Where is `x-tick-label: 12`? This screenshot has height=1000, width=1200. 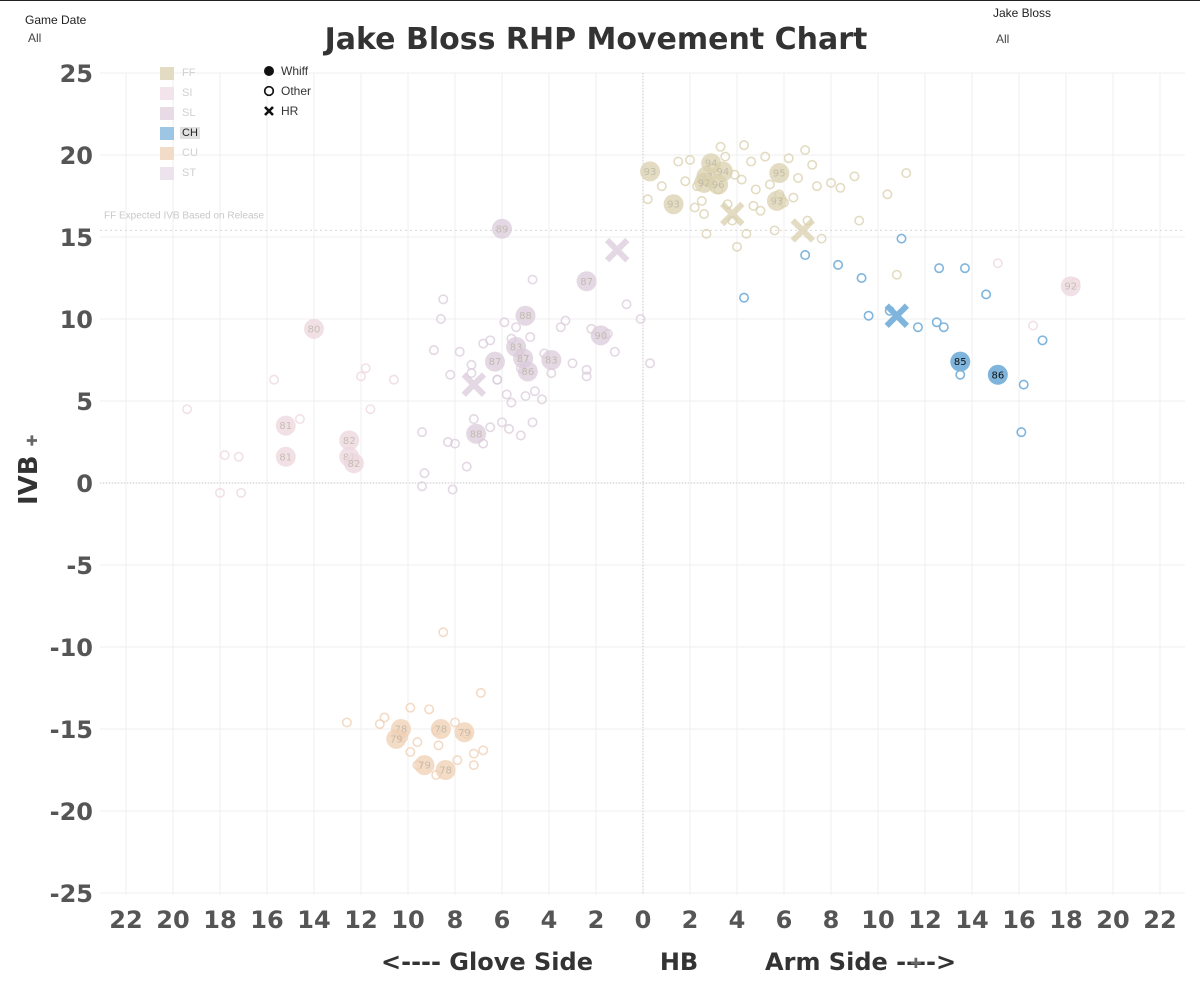 x-tick-label: 12 is located at coordinates (924, 920).